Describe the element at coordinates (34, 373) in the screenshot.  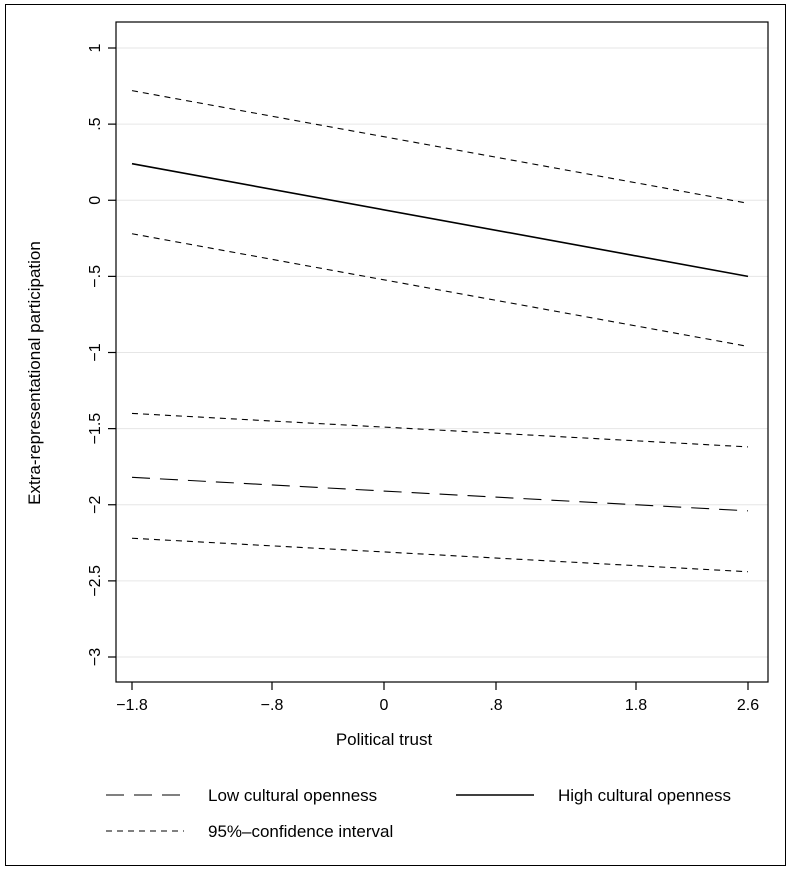
I see `y-axis-label: Extra-representational participation` at that location.